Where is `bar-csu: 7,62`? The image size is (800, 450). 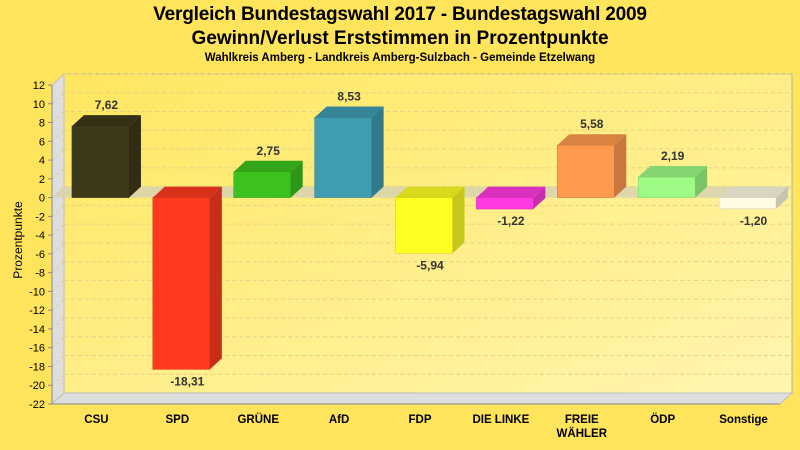 bar-csu: 7,62 is located at coordinates (106, 148).